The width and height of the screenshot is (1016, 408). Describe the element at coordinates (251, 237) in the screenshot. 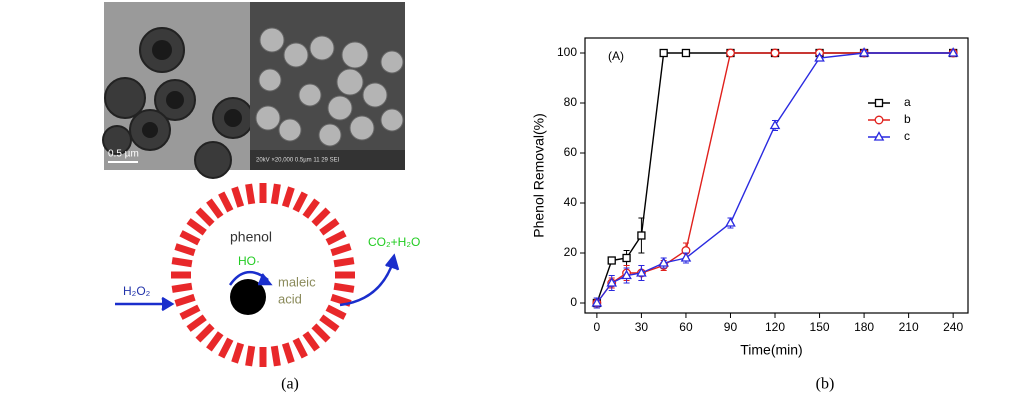

I see `phenol-label: phenol` at that location.